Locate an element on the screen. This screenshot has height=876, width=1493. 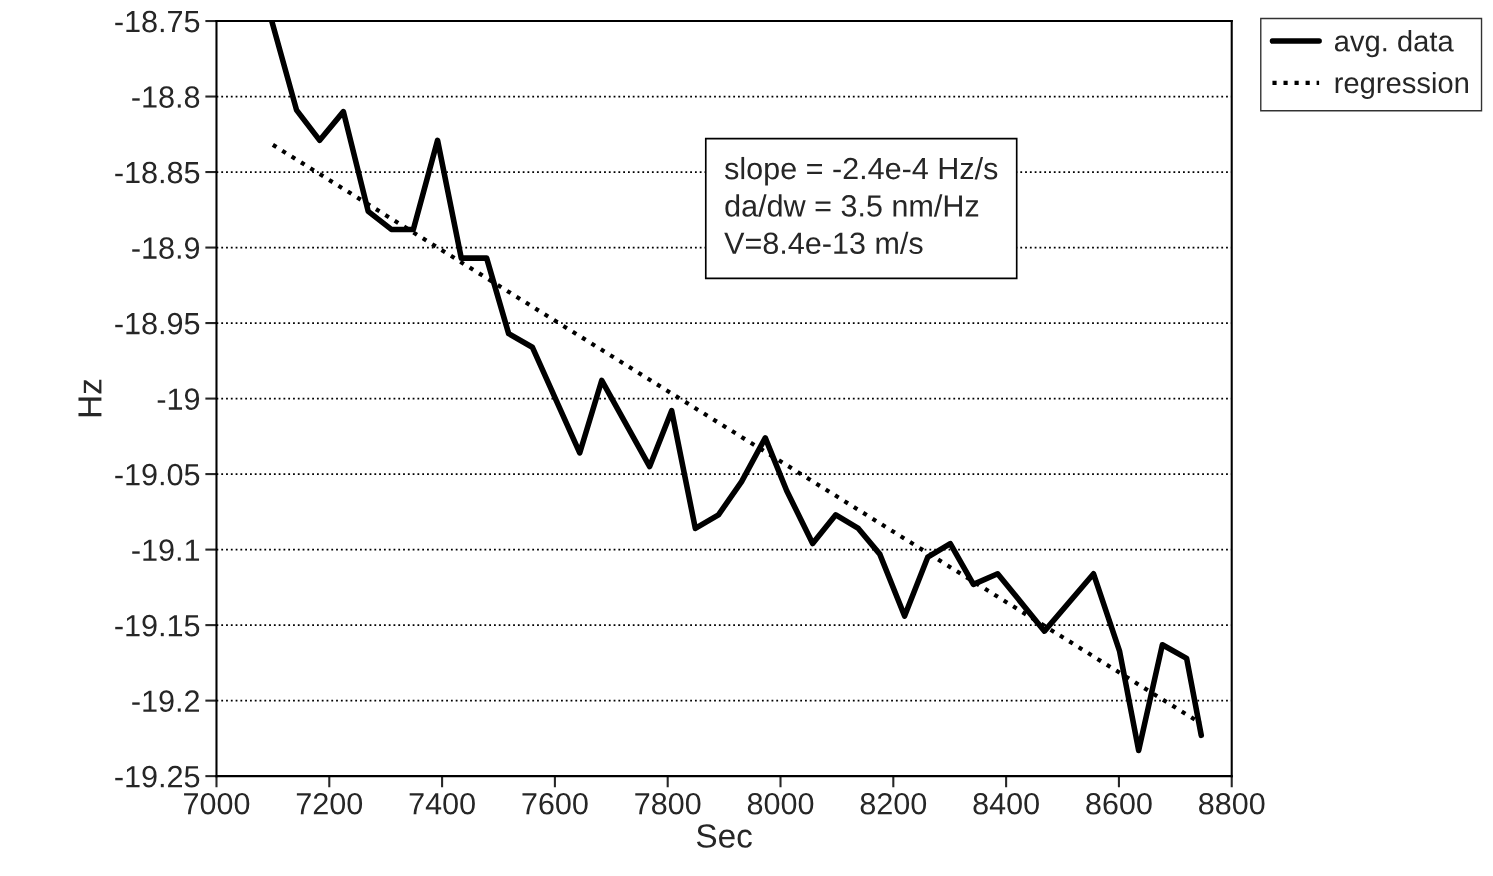
x-tick-label: 8200 is located at coordinates (893, 803).